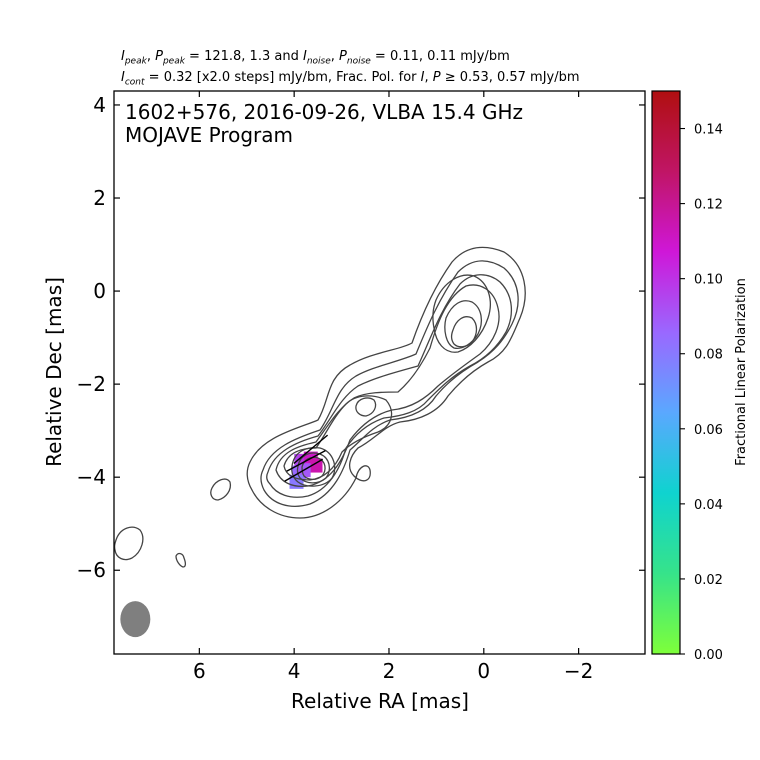 Image resolution: width=760 pixels, height=760 pixels. What do you see at coordinates (209, 135) in the screenshot?
I see `source-annotation-line-2: MOJAVE Program` at bounding box center [209, 135].